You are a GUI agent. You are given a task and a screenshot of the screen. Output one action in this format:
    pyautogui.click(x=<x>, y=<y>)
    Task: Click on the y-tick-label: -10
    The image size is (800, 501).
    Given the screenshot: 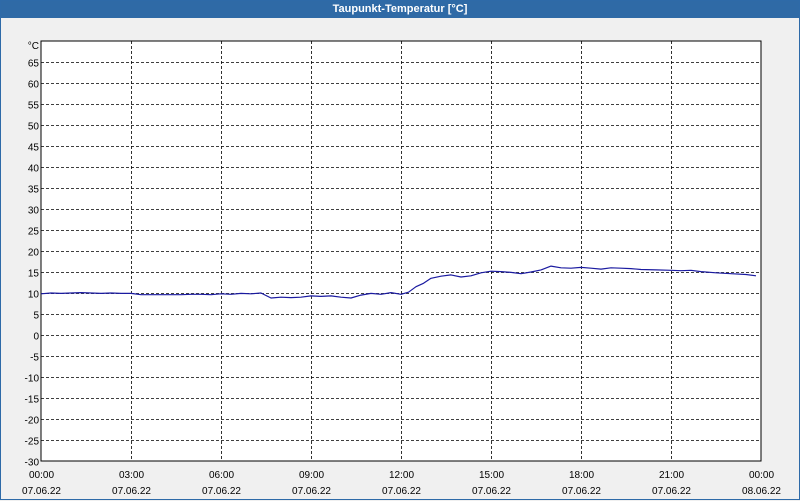 What is the action you would take?
    pyautogui.click(x=32, y=379)
    